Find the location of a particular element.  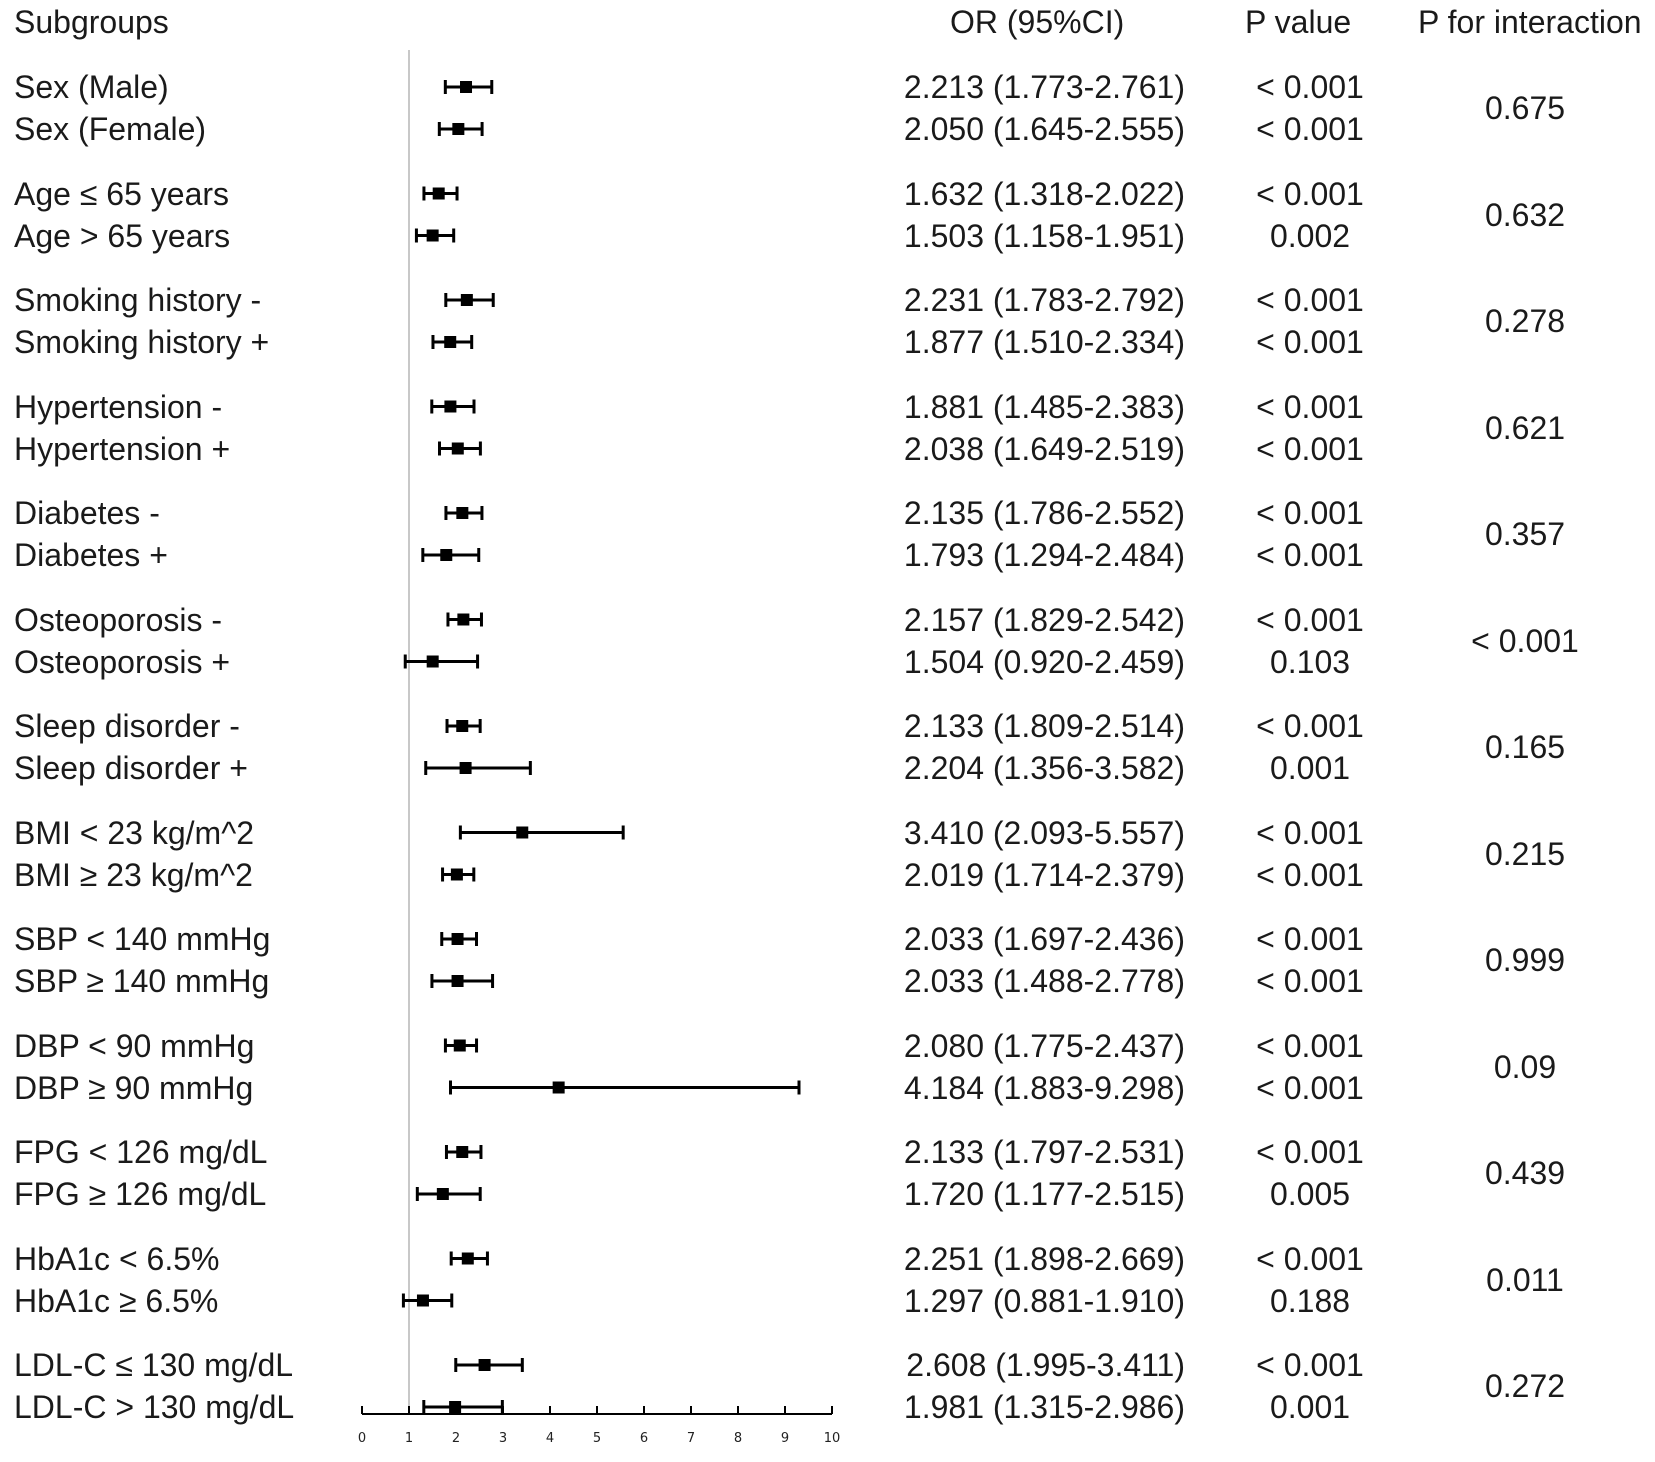

p-interaction-value: 0.621 is located at coordinates (1525, 427).